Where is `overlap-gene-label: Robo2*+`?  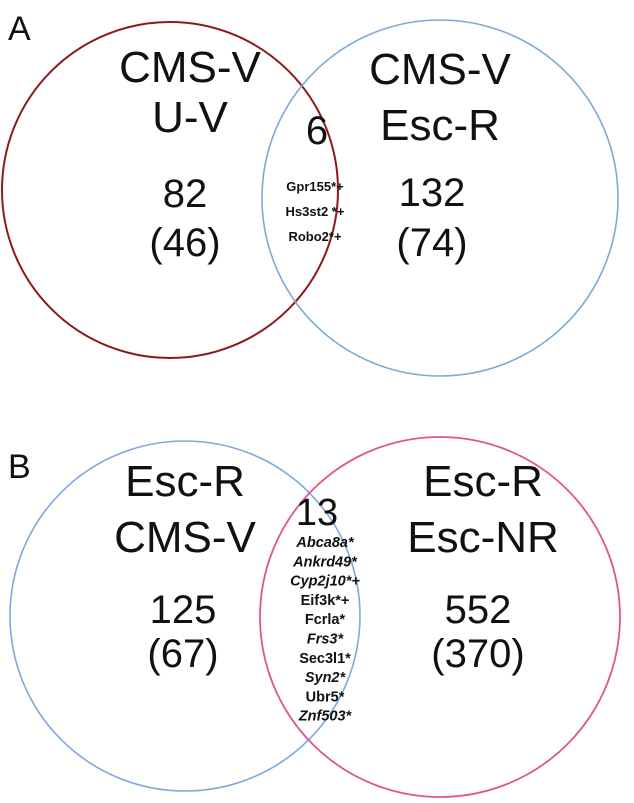 overlap-gene-label: Robo2*+ is located at coordinates (315, 236).